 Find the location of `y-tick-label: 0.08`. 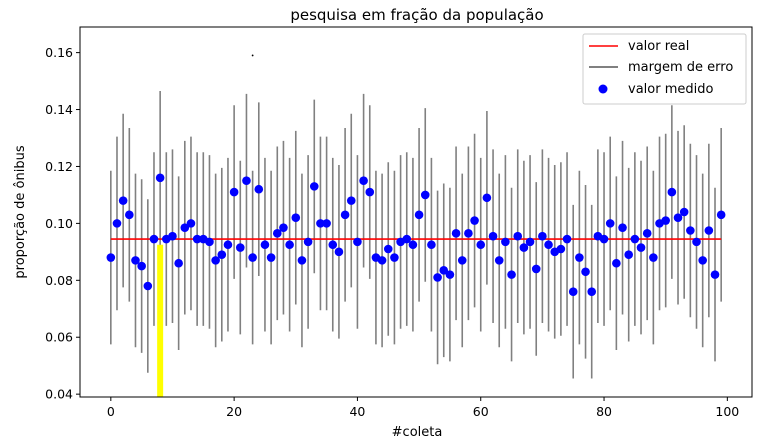

y-tick-label: 0.08 is located at coordinates (59, 280).